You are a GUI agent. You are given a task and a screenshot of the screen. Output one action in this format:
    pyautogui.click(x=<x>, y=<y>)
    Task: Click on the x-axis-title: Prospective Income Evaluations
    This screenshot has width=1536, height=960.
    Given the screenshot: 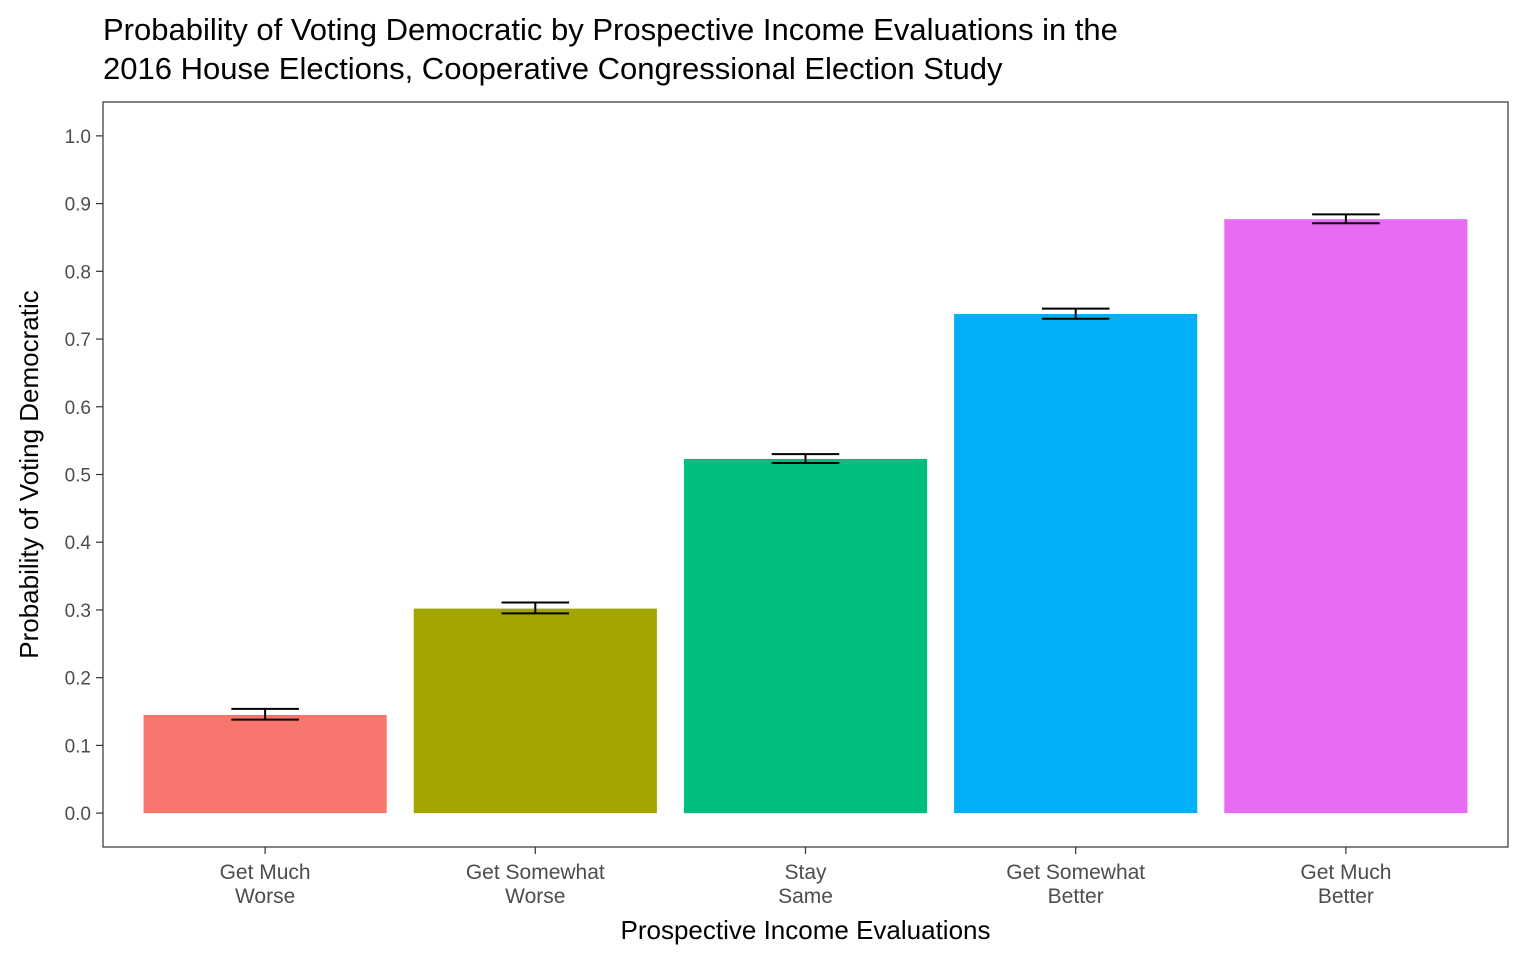 What is the action you would take?
    pyautogui.click(x=806, y=930)
    